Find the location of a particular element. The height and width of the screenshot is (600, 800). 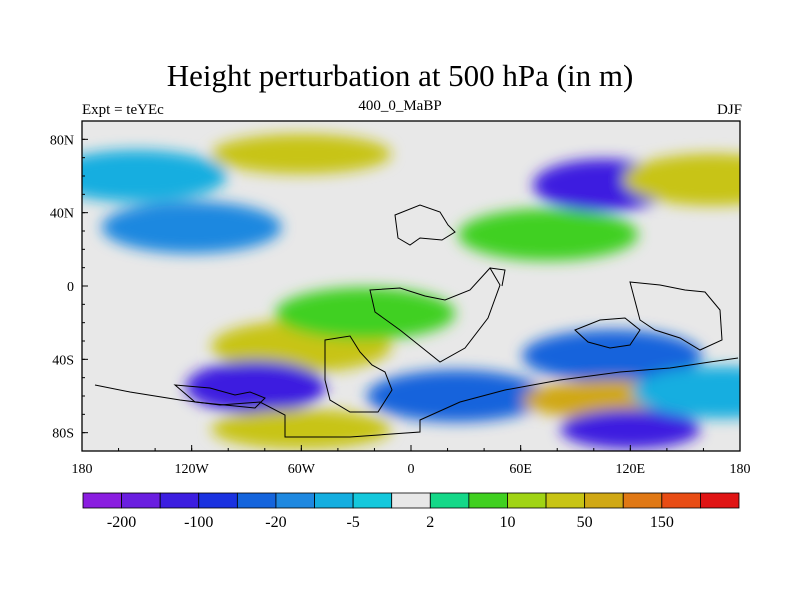

colorbar-label: 50 is located at coordinates (585, 522).